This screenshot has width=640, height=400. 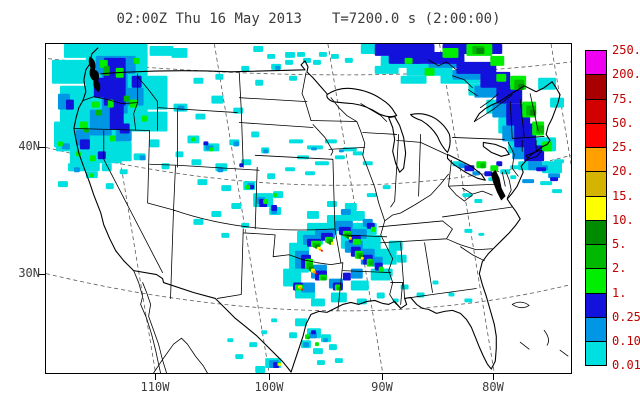 I want to click on puget-sound, so click(x=94, y=74).